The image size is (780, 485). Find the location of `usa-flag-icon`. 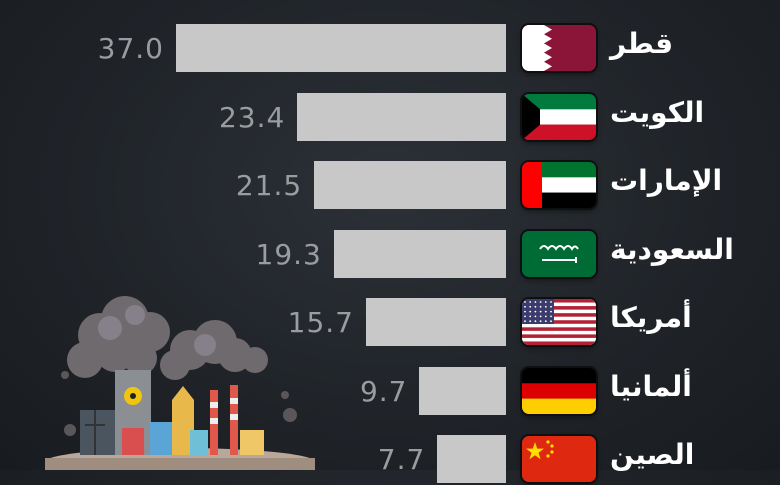

usa-flag-icon is located at coordinates (559, 322).